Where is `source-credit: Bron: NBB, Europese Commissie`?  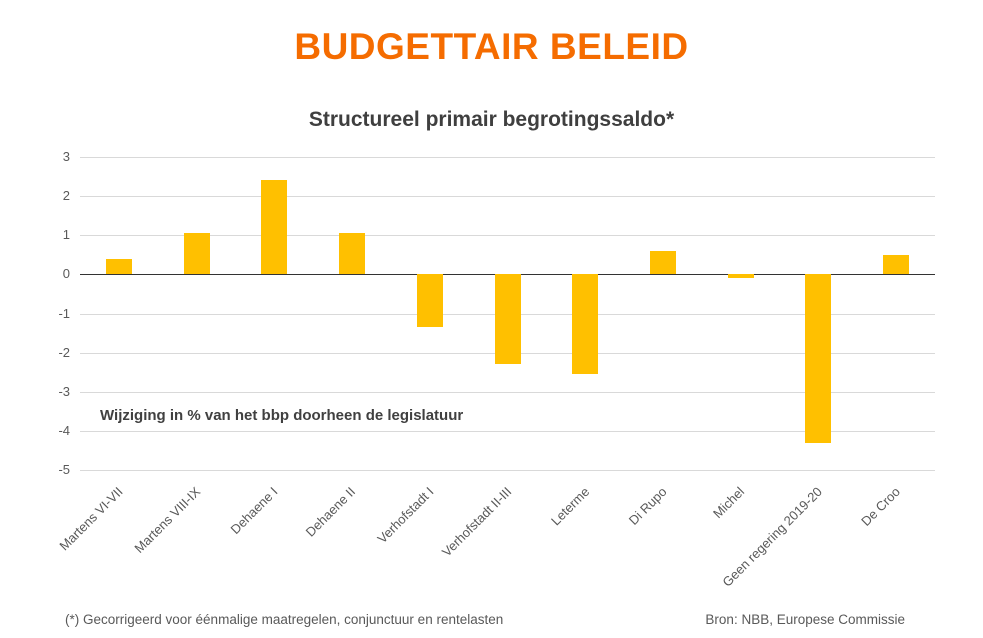 source-credit: Bron: NBB, Europese Commissie is located at coordinates (805, 619).